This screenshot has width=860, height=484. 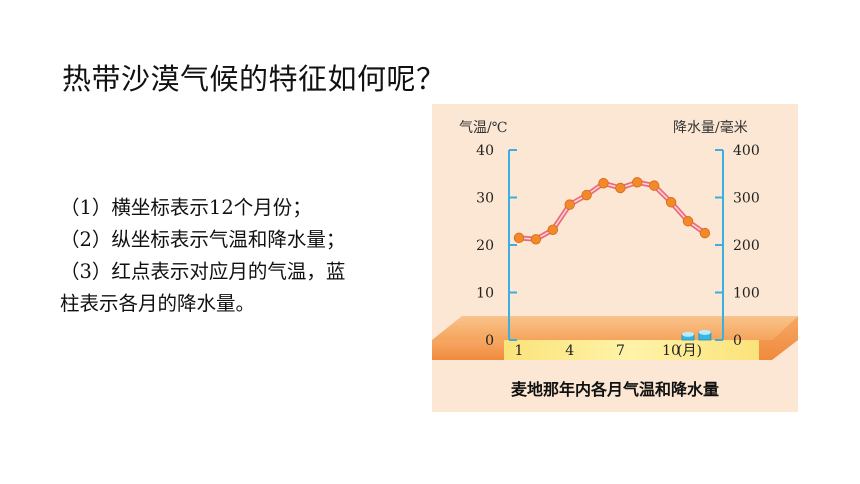 What do you see at coordinates (485, 151) in the screenshot?
I see `left-tick-label: 40` at bounding box center [485, 151].